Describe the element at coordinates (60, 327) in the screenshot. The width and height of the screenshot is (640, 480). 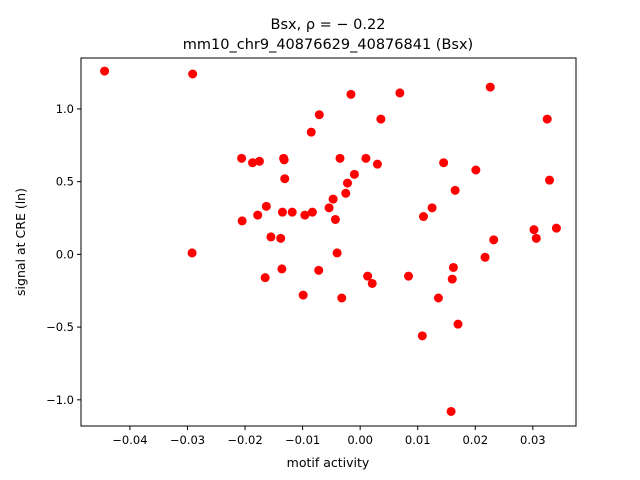
I see `y-tick-label: −0.5` at that location.